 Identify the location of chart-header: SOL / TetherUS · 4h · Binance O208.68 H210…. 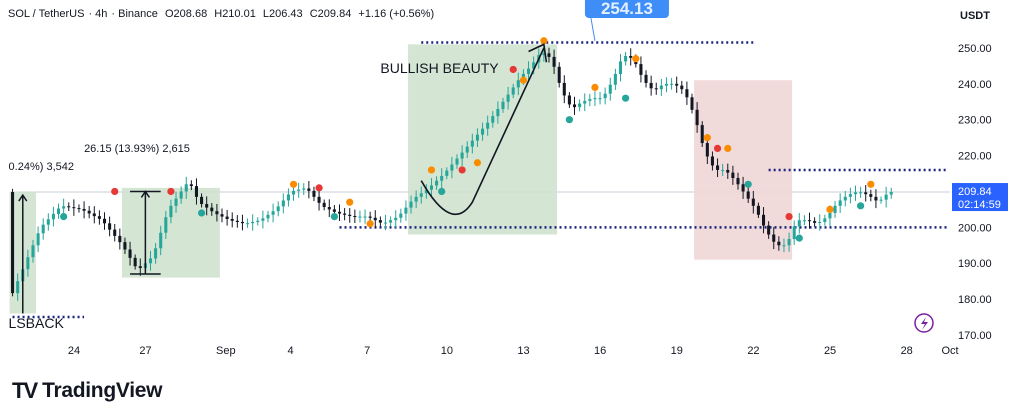
(221, 14).